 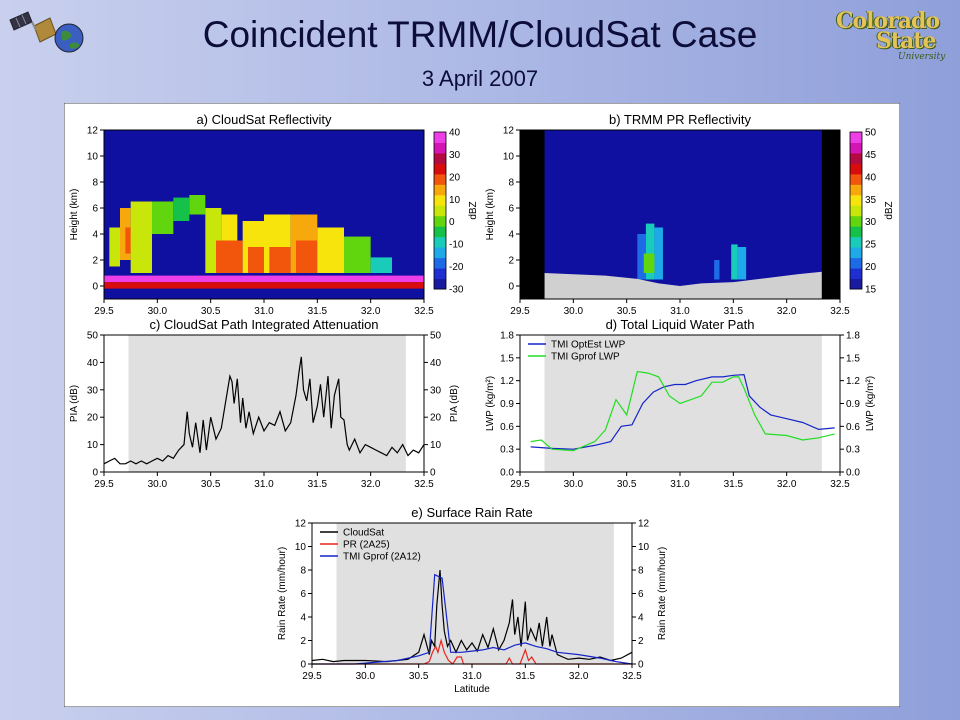 What do you see at coordinates (507, 450) in the screenshot?
I see `y-tick-label: 0.3` at bounding box center [507, 450].